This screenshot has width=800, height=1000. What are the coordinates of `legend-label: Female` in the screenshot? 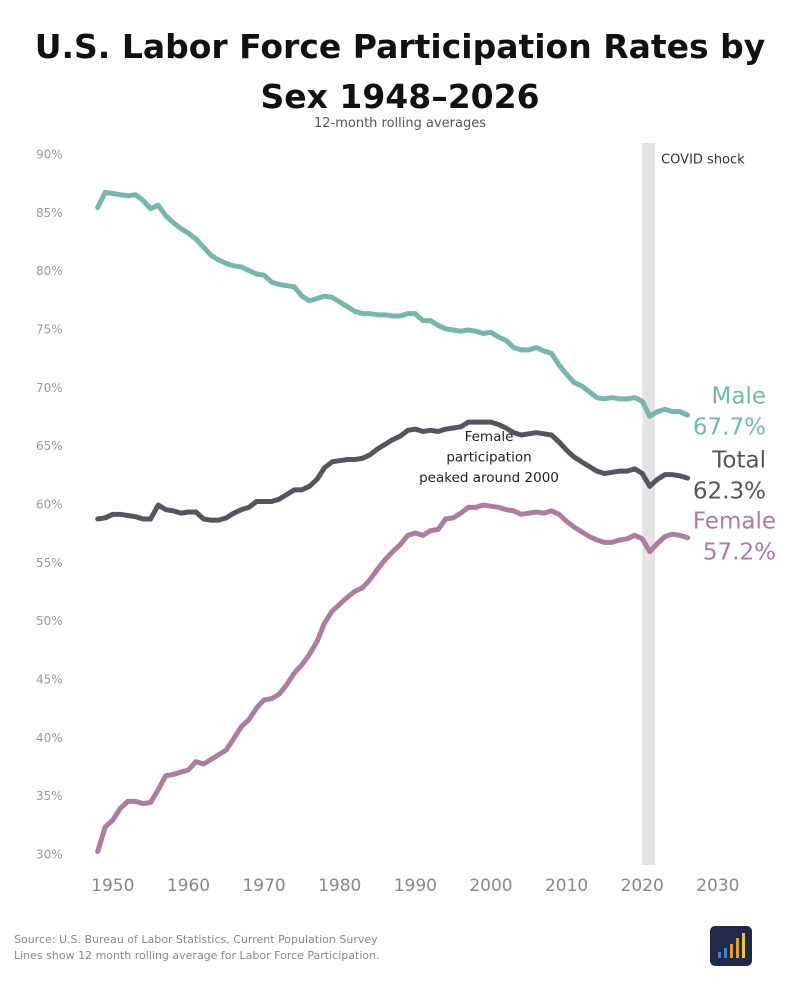 It's located at (734, 522).